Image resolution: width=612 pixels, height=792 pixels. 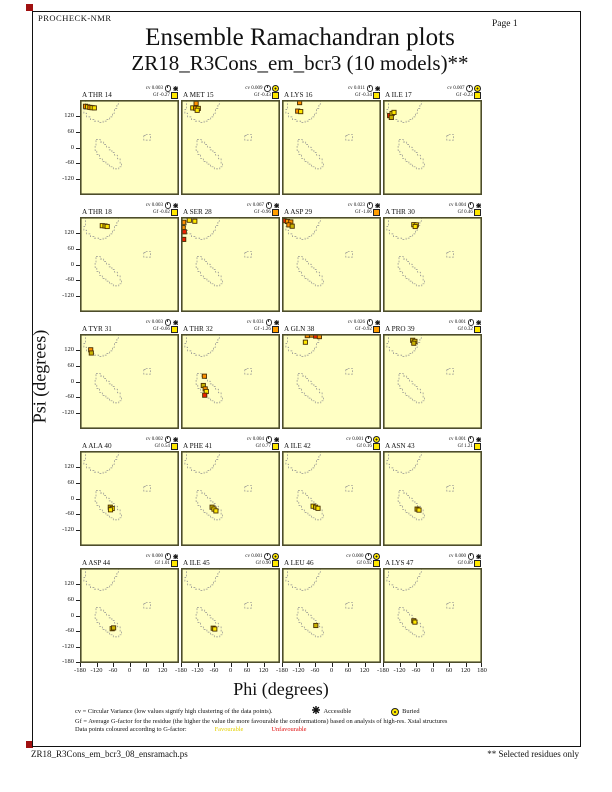 What do you see at coordinates (129, 560) in the screenshot?
I see `plot-header: A ASP 44 cv 0.000 Gf 1.01` at bounding box center [129, 560].